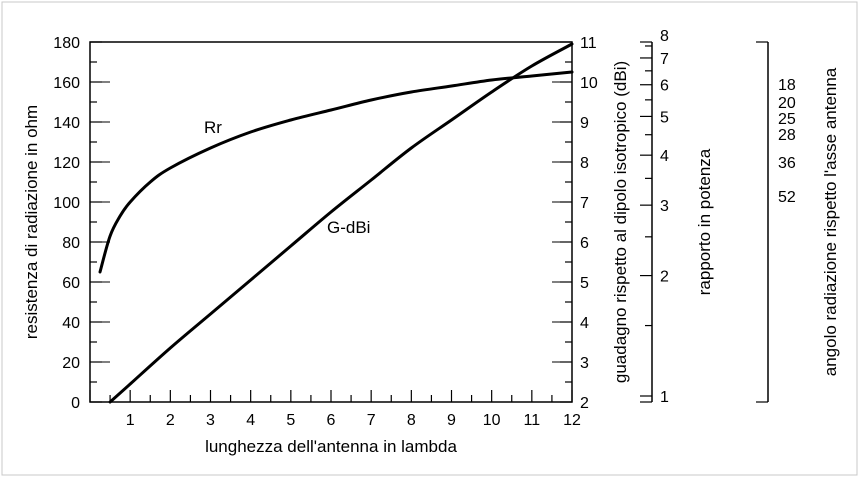 The height and width of the screenshot is (482, 859). What do you see at coordinates (787, 197) in the screenshot?
I see `angle-label: 52` at bounding box center [787, 197].